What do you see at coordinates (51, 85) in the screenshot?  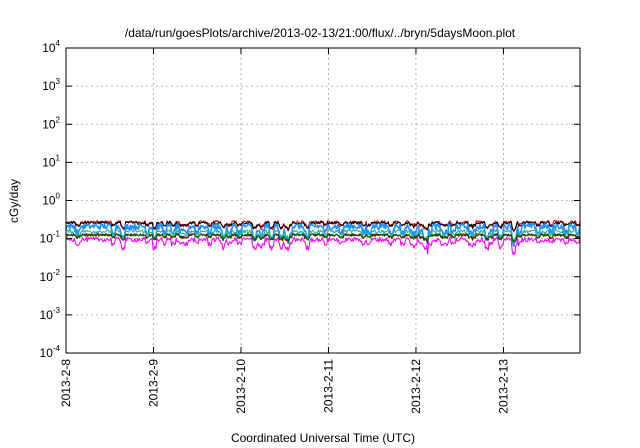 I see `y-tick-label: 10³` at bounding box center [51, 85].